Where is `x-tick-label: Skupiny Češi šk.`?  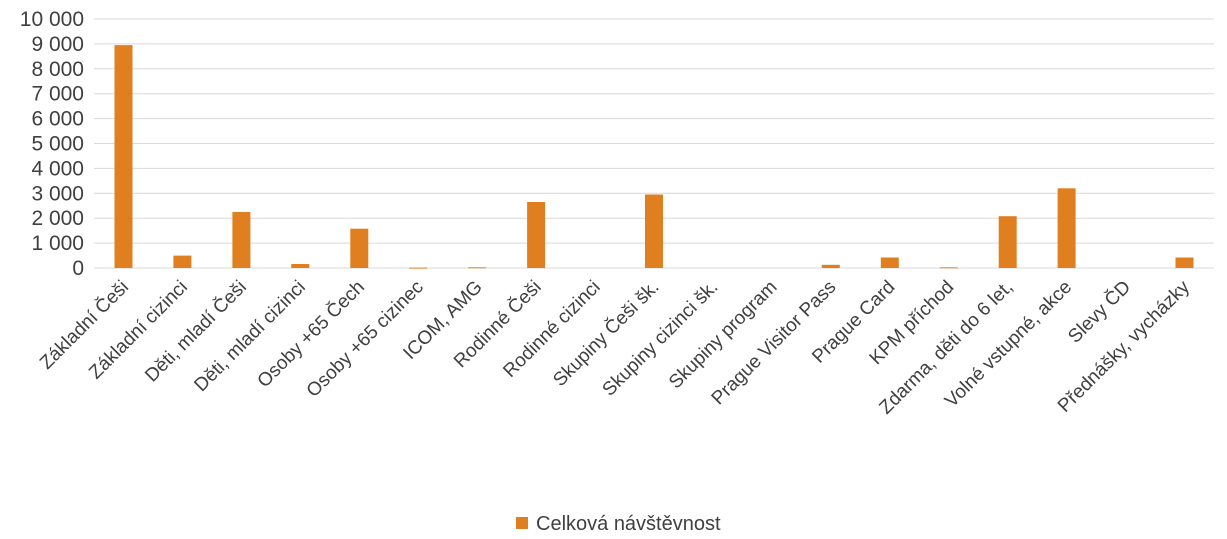
x-tick-label: Skupiny Češi šk. is located at coordinates (606, 333).